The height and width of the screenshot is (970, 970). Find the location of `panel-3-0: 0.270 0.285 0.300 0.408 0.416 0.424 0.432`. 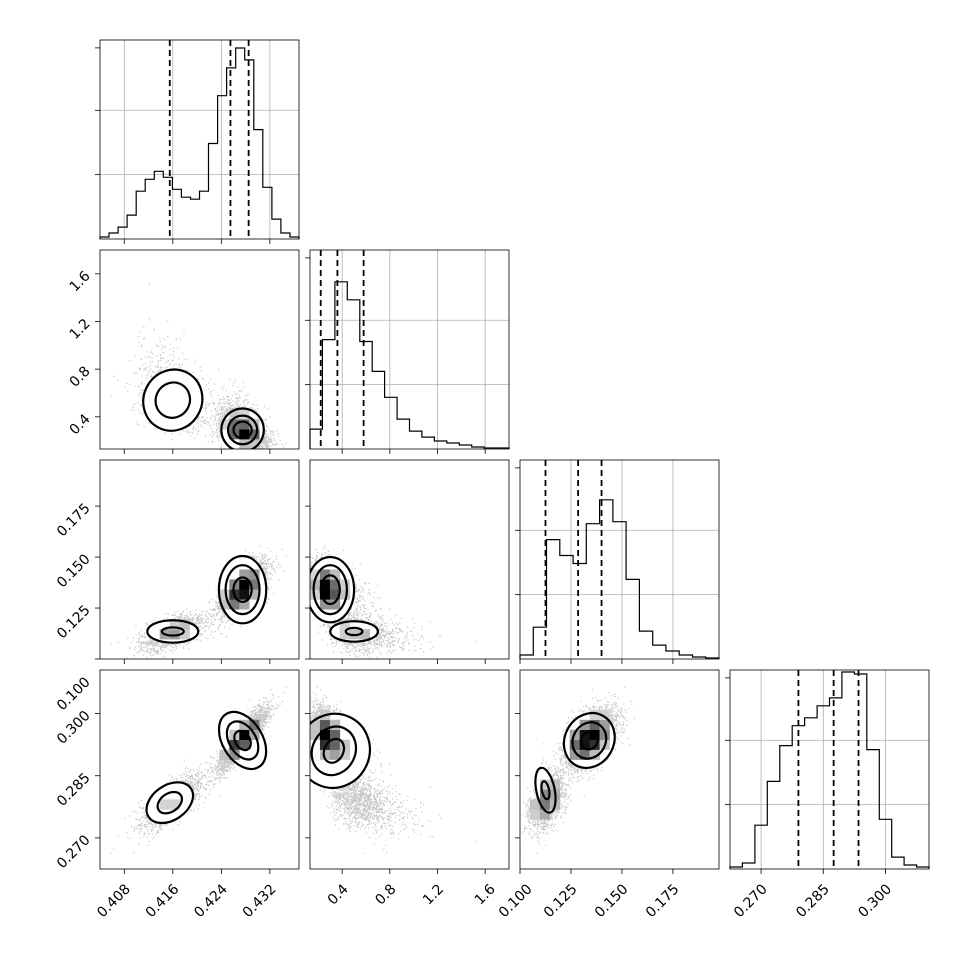

panel-3-0: 0.270 0.285 0.300 0.408 0.416 0.424 0.432 is located at coordinates (177, 795).